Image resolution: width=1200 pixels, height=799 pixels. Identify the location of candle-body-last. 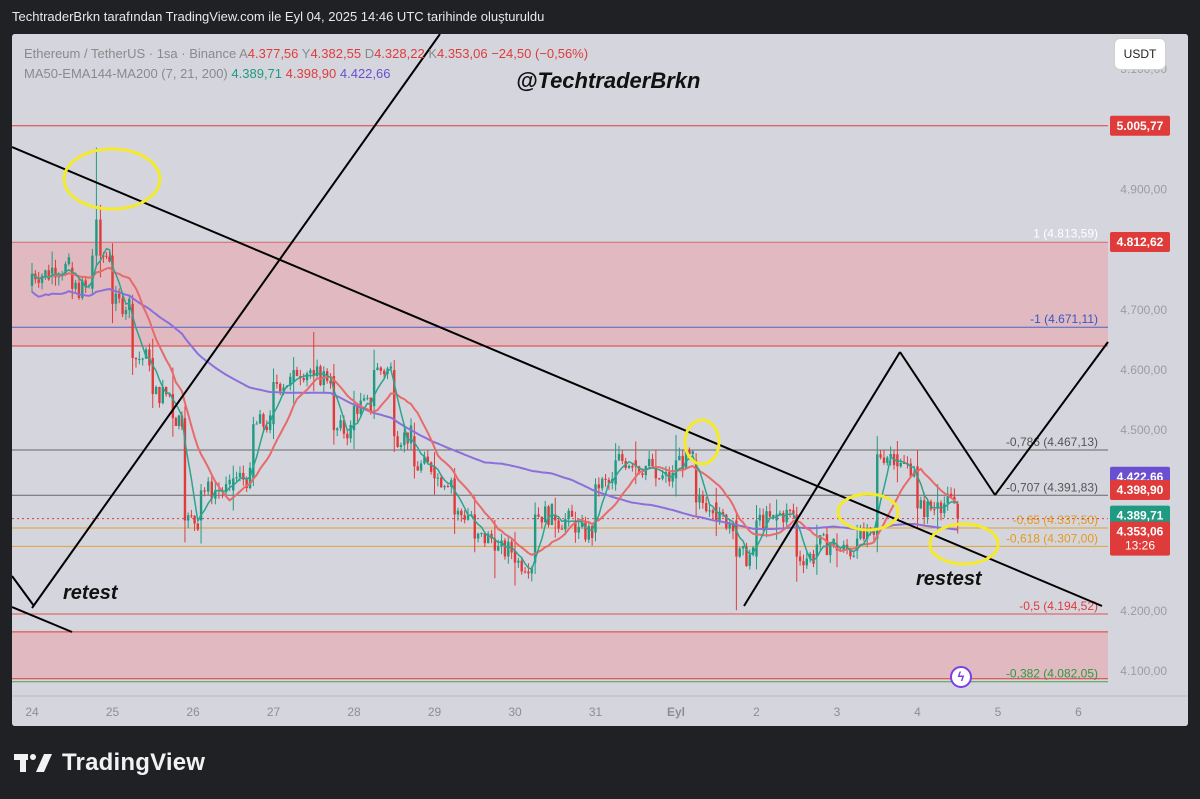
(957, 511).